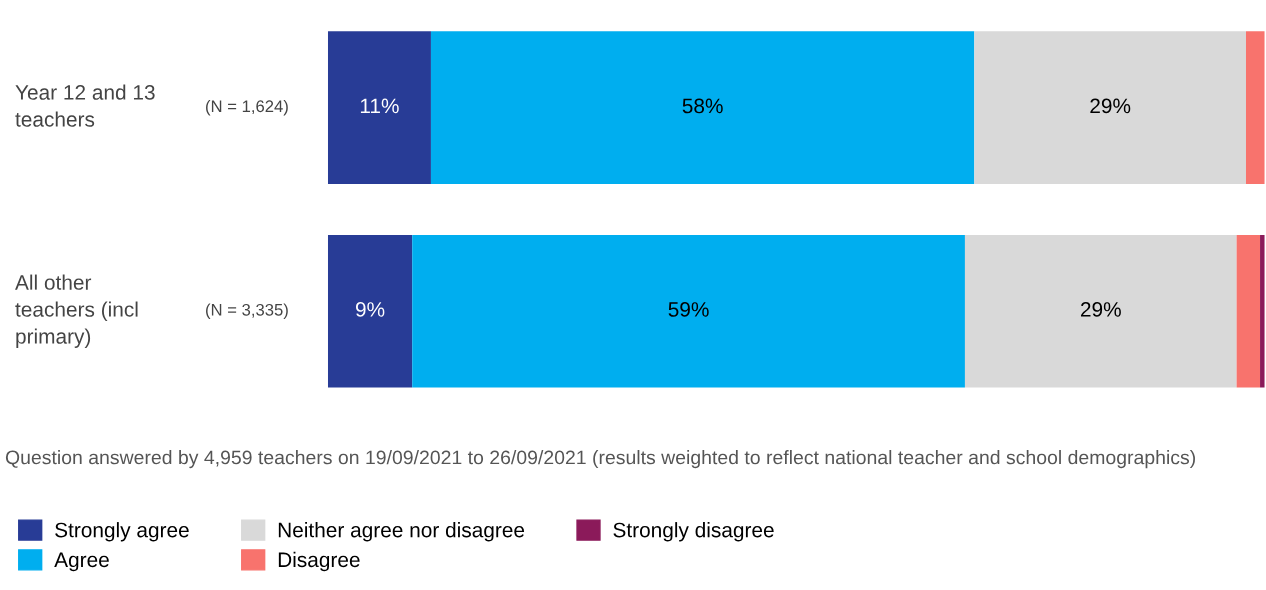 Image resolution: width=1266 pixels, height=590 pixels. I want to click on legend-label: Neither agree nor disagree, so click(401, 532).